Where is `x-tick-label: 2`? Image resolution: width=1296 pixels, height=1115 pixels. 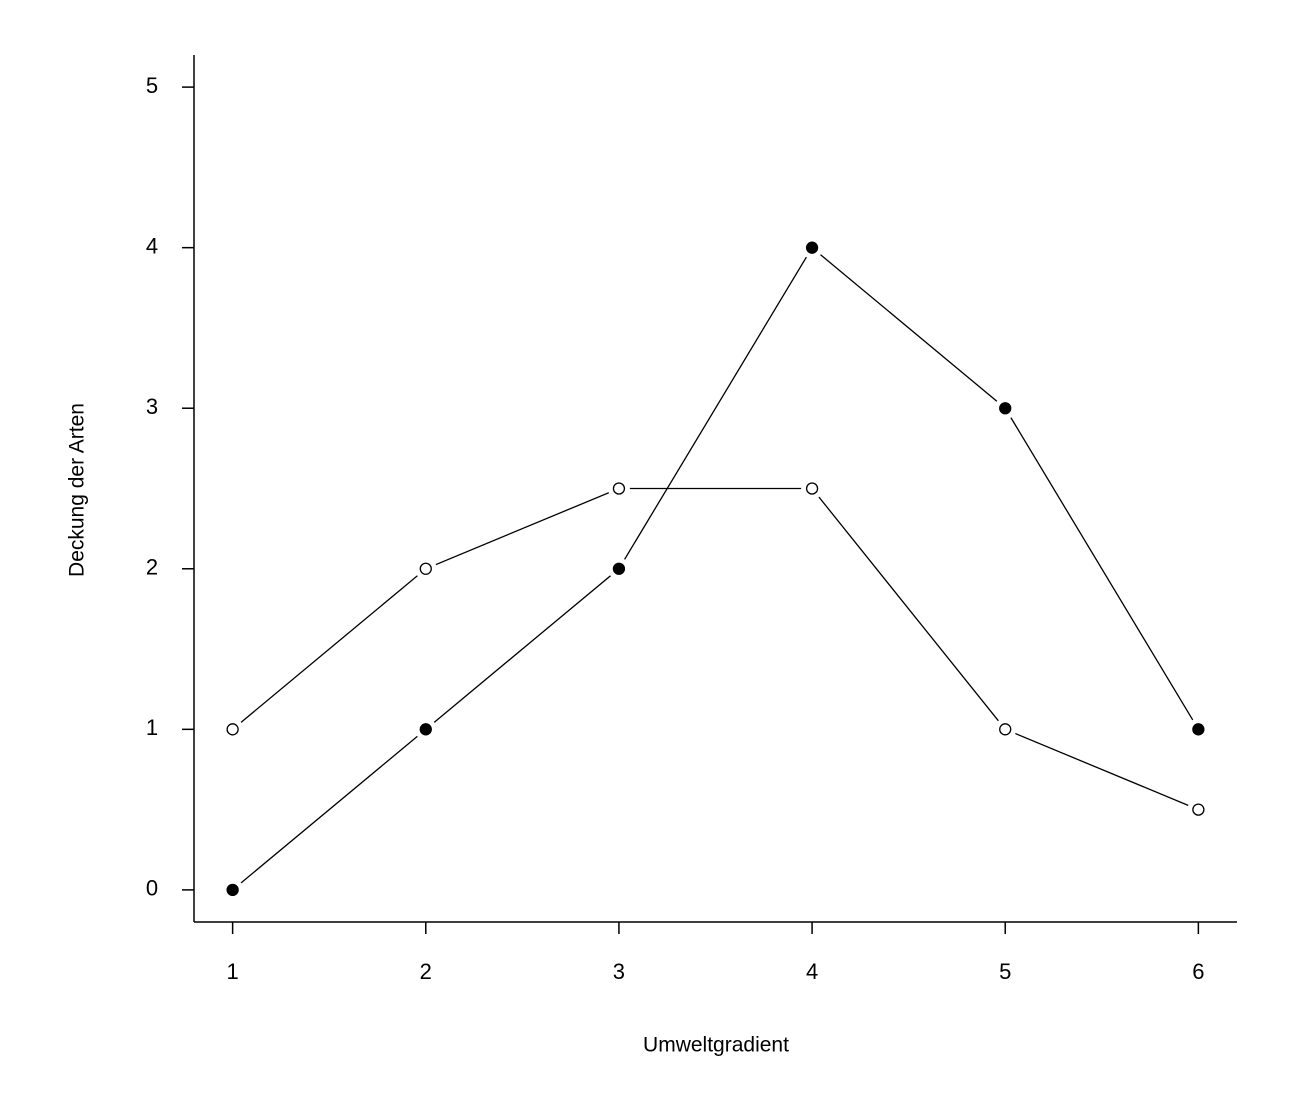 x-tick-label: 2 is located at coordinates (426, 971).